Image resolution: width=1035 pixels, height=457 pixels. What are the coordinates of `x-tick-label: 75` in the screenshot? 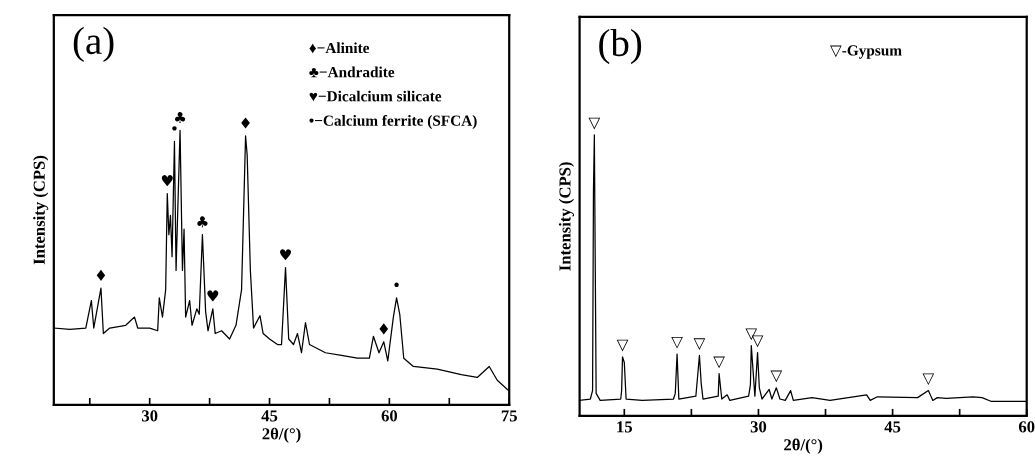 It's located at (509, 416).